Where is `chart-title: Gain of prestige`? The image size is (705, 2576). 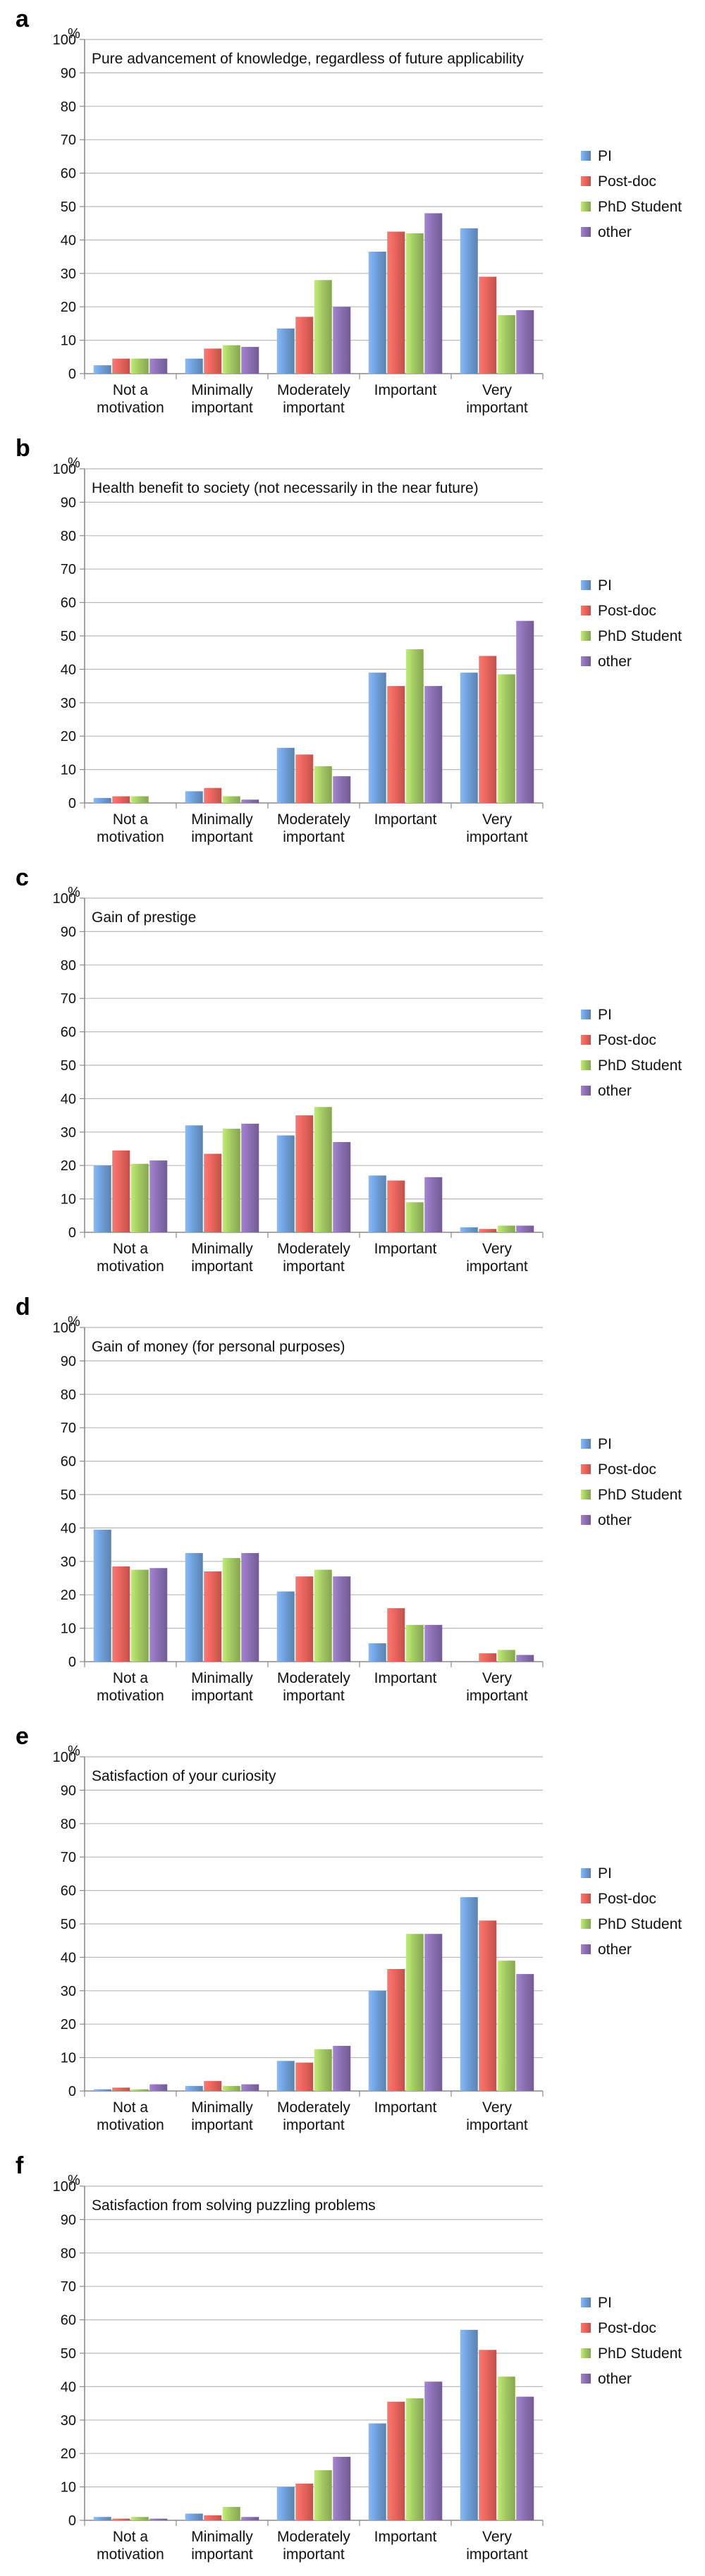
chart-title: Gain of prestige is located at coordinates (144, 917).